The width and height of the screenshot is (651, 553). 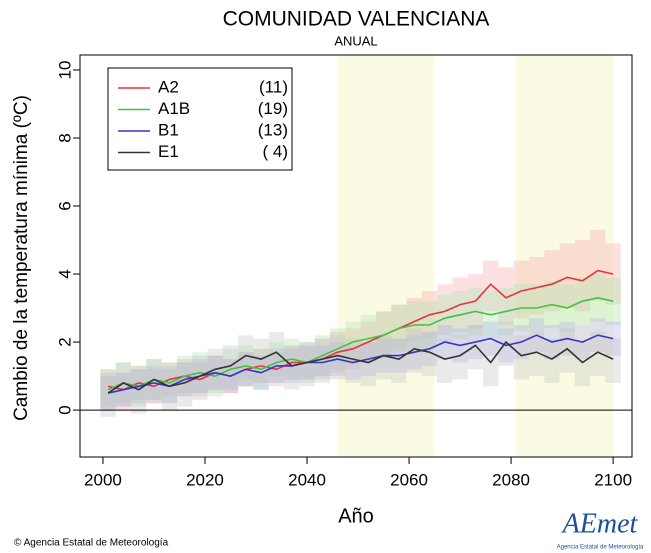 I want to click on legend-label: E1, so click(x=168, y=151).